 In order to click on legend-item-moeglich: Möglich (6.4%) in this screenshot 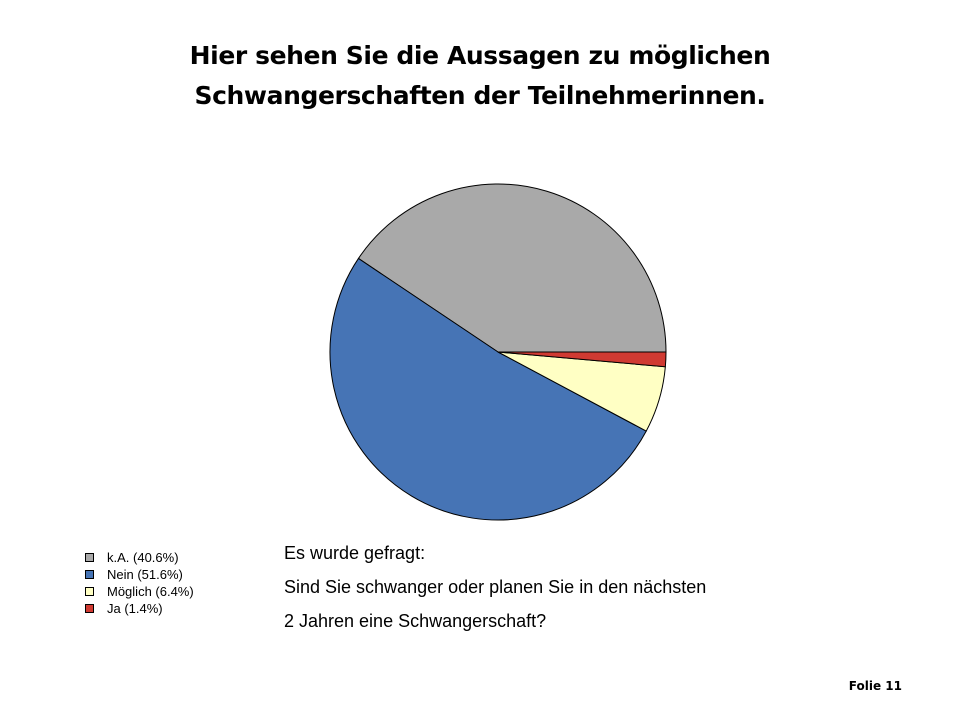, I will do `click(139, 591)`.